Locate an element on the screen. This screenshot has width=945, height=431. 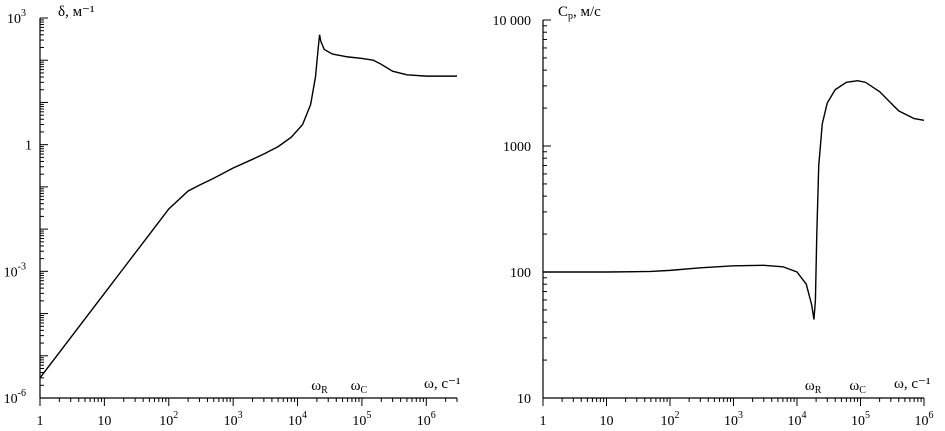
y-tick-label: 10⁻³ is located at coordinates (15, 270).